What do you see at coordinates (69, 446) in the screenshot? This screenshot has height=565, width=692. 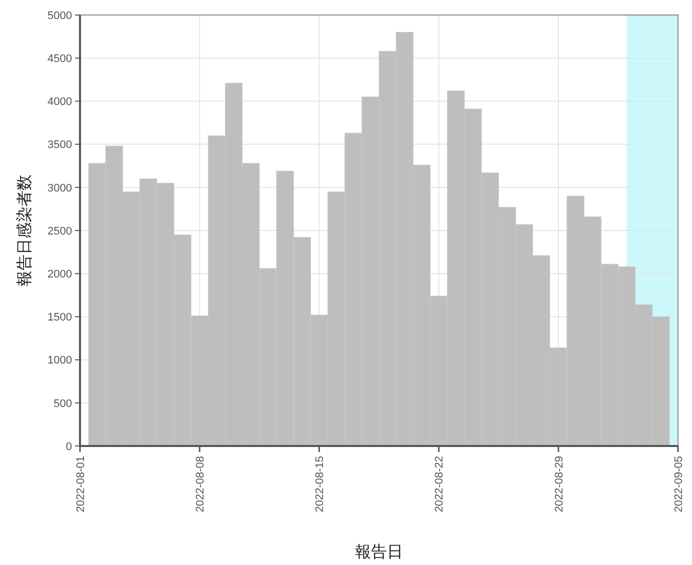 I see `y-tick-label: 0` at bounding box center [69, 446].